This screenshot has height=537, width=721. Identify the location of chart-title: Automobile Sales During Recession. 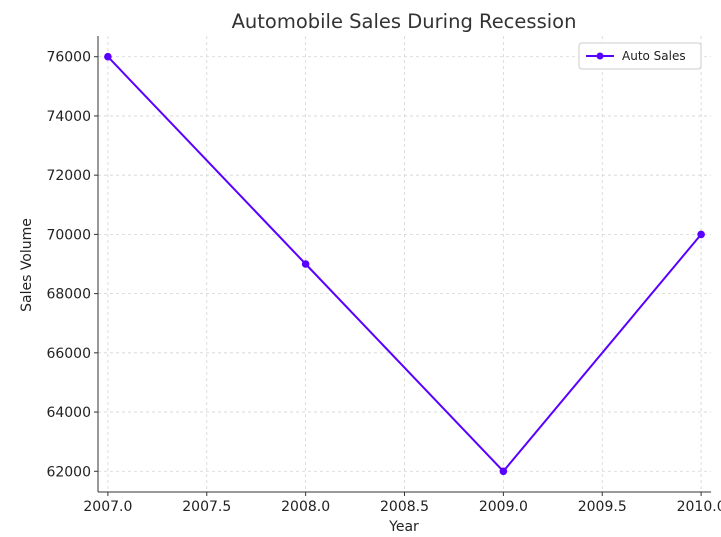
(404, 21).